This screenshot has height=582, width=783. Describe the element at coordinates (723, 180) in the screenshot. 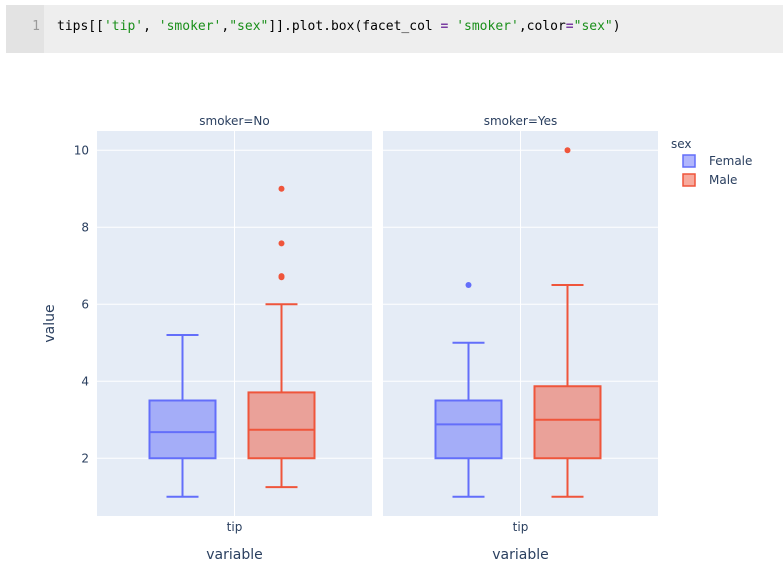

I see `legend-label-male: Male` at that location.